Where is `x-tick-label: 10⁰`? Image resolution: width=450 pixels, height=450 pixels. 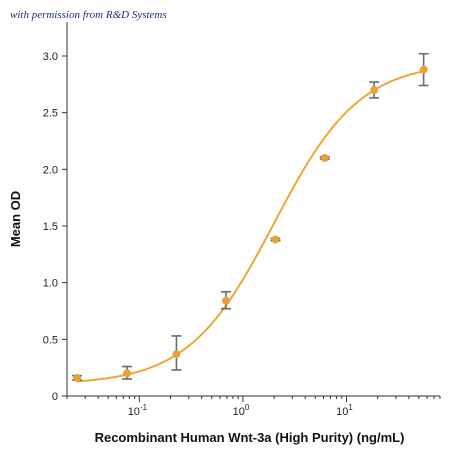 x-tick-label: 10⁰ is located at coordinates (241, 410).